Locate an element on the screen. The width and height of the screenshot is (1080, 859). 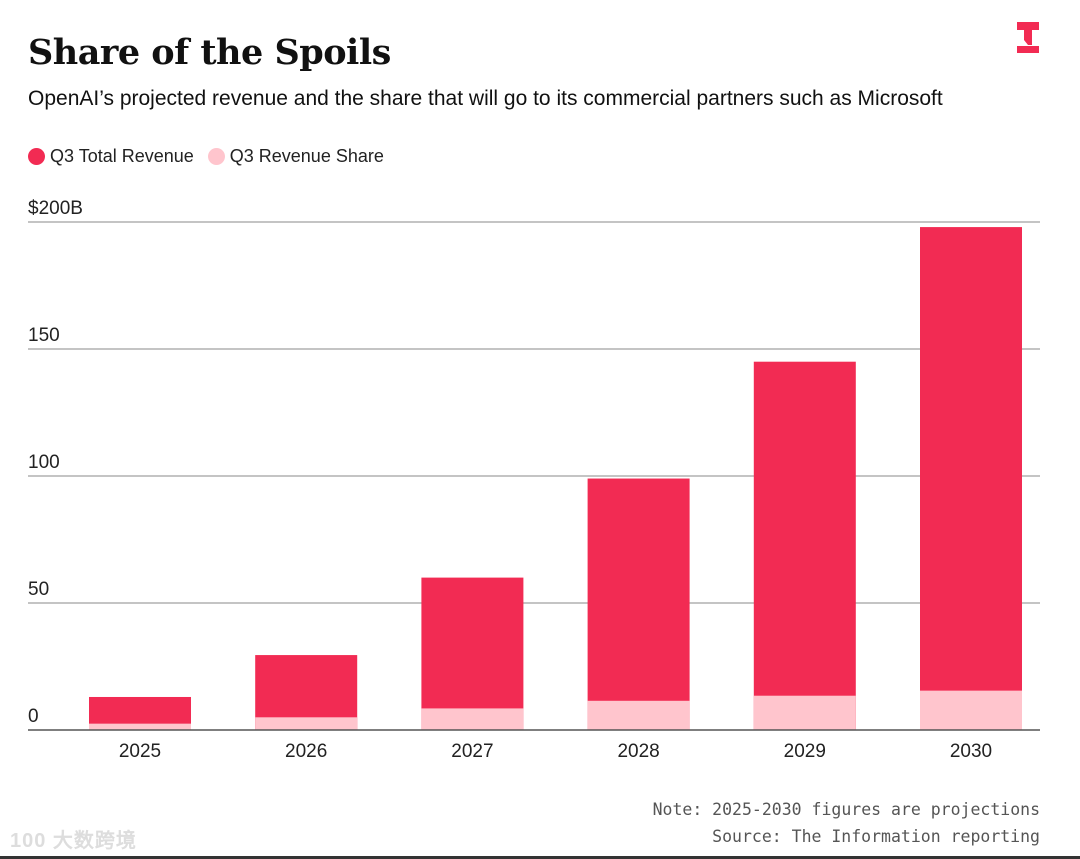
bar-share-2026 is located at coordinates (306, 723).